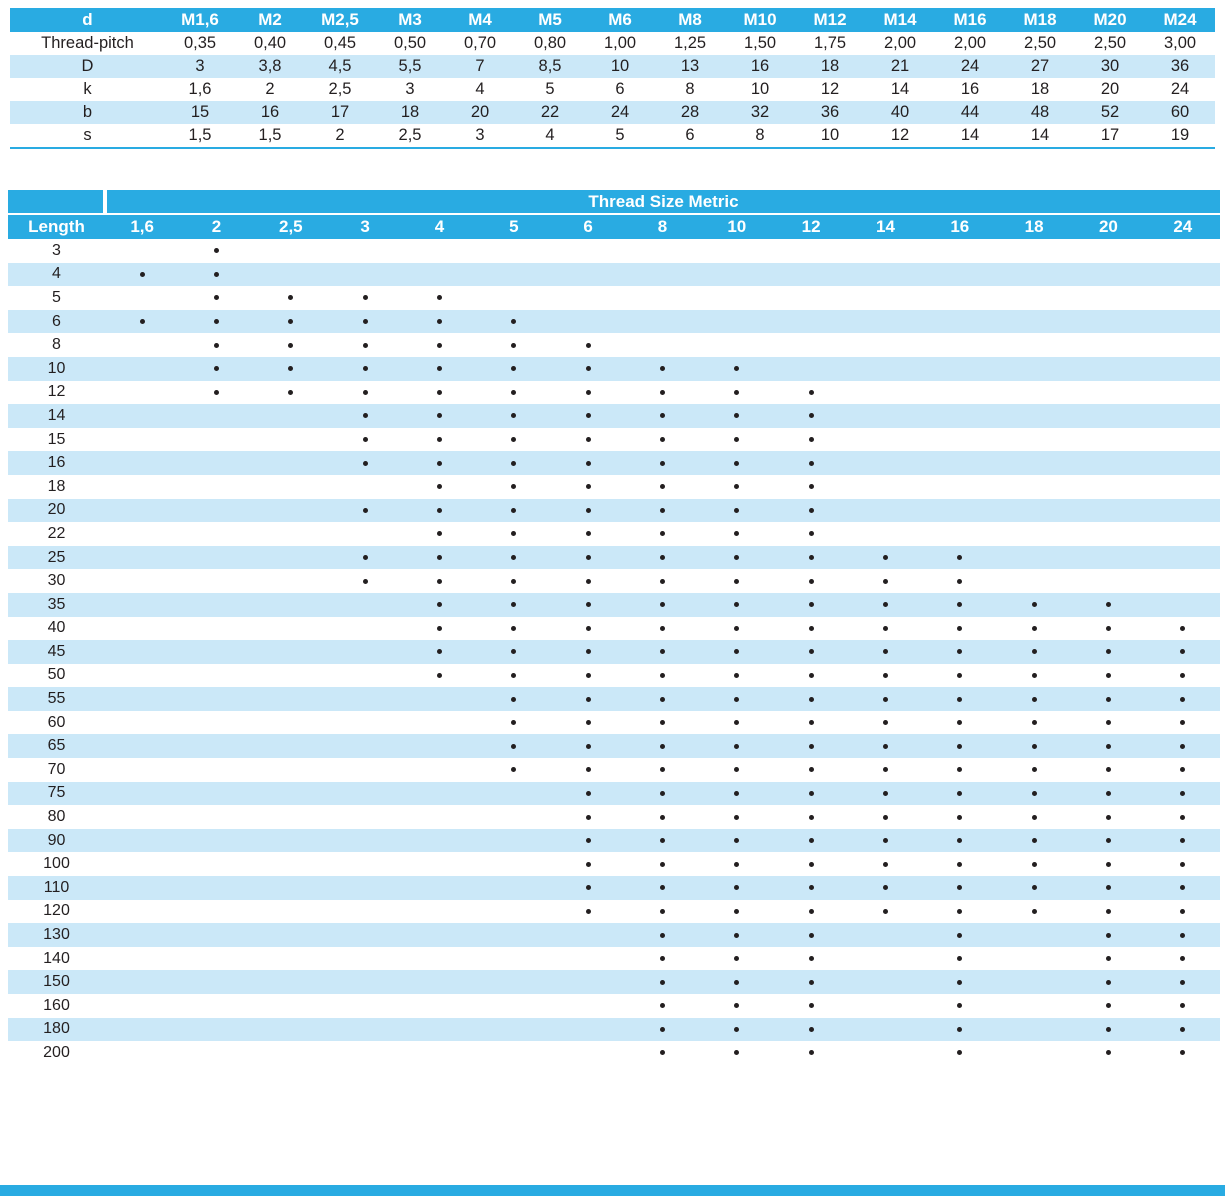 Image resolution: width=1225 pixels, height=1196 pixels. What do you see at coordinates (614, 321) in the screenshot?
I see `avail-row: 6` at bounding box center [614, 321].